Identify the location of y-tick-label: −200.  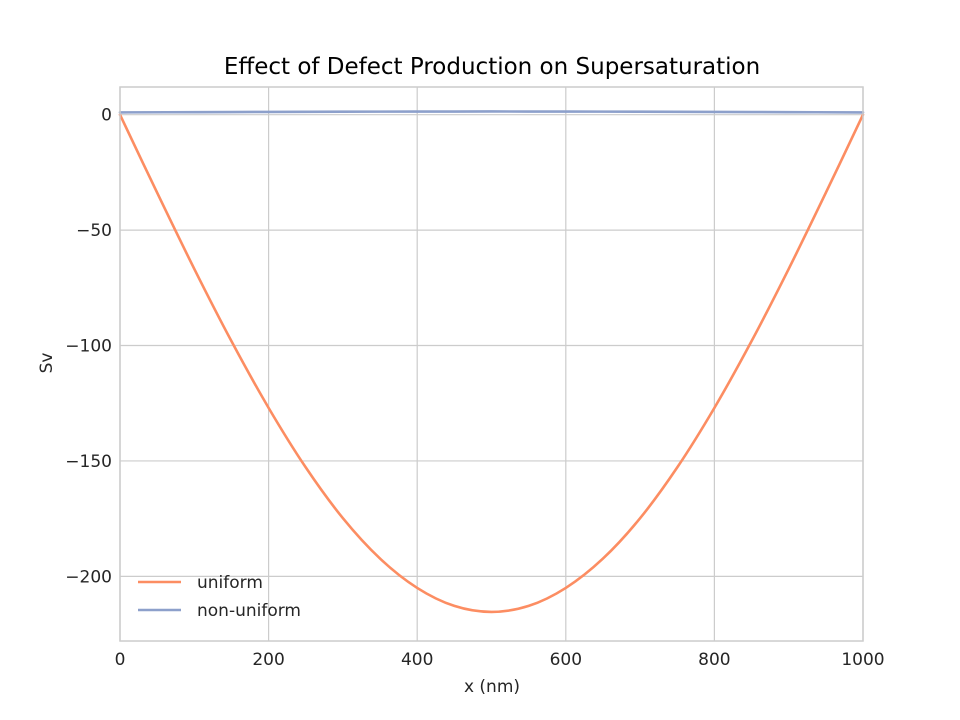
(88, 577).